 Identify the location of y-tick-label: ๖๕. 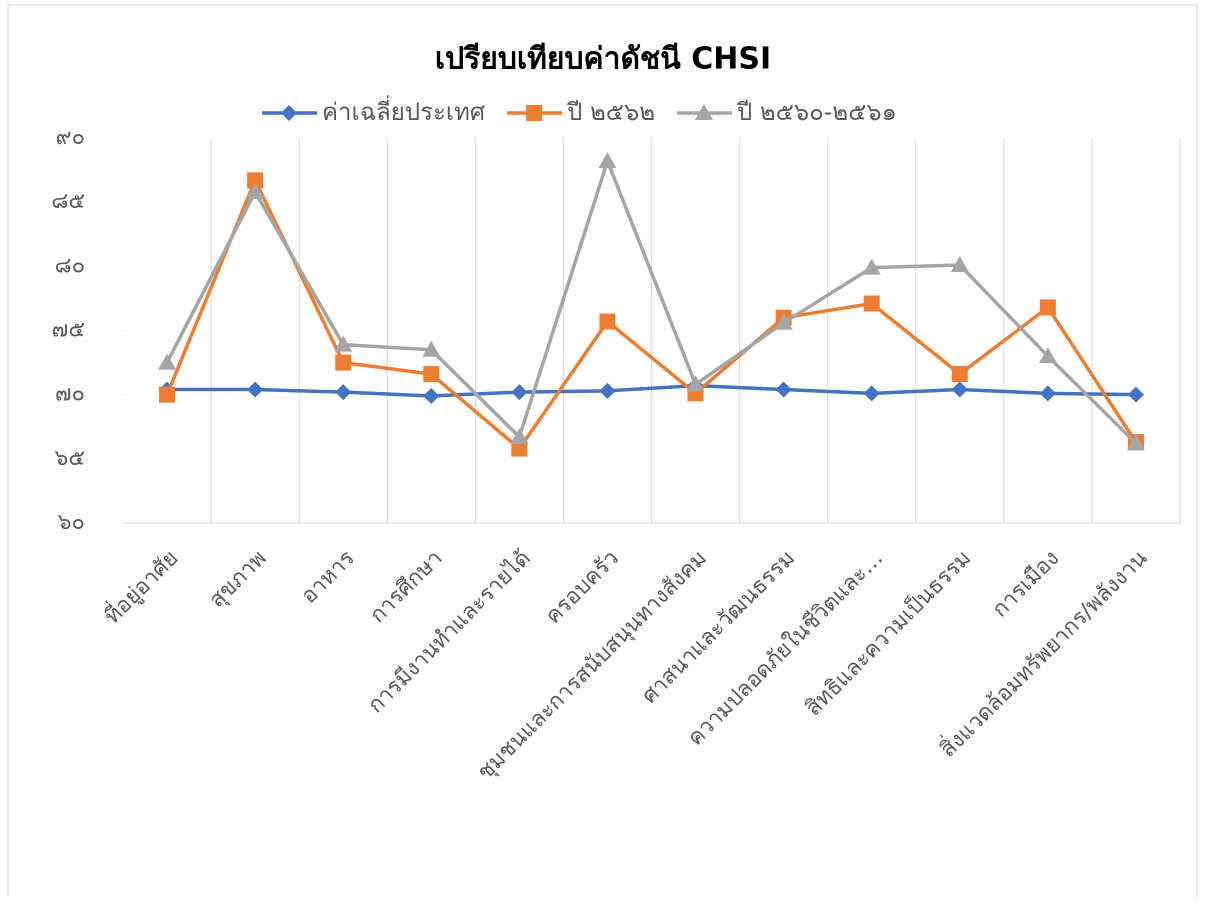
(69, 458).